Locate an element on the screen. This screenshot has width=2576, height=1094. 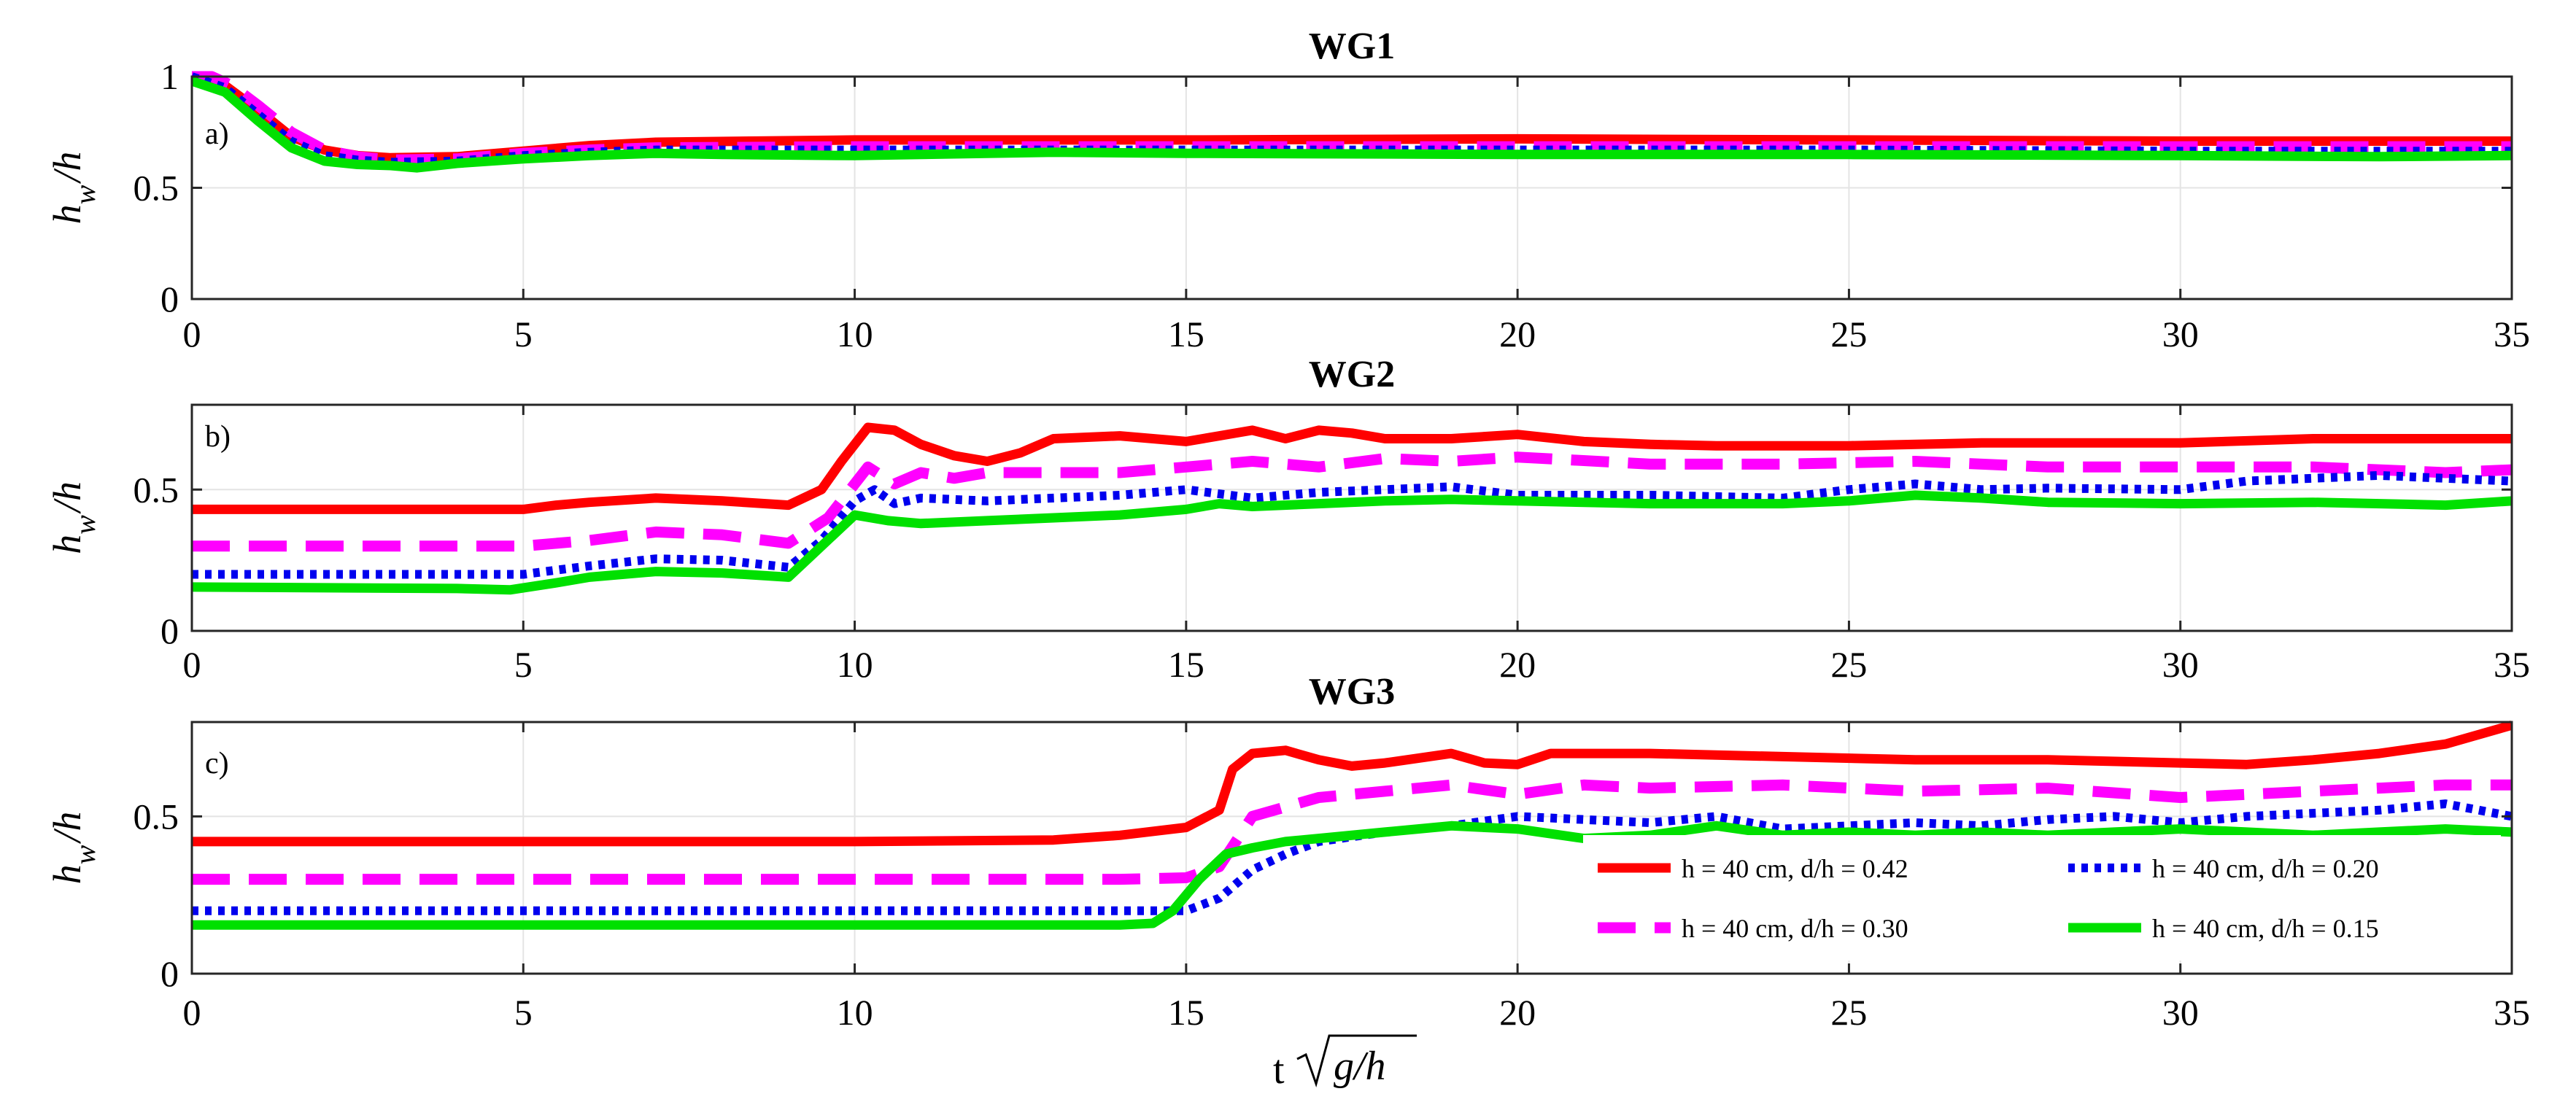
x-axis-label-g: g/h is located at coordinates (1360, 1066).